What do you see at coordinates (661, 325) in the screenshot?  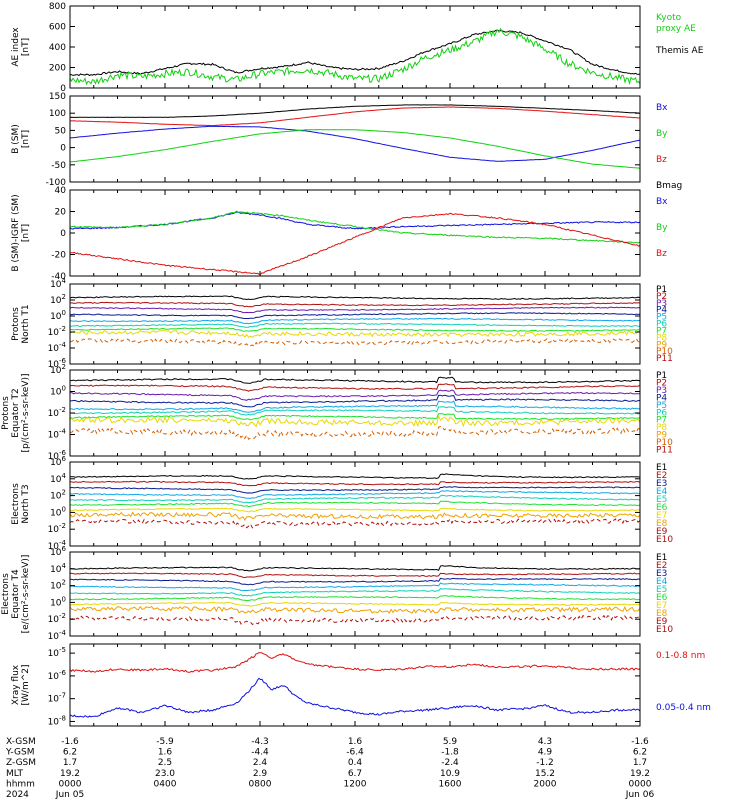 I see `legend-entry: P6` at bounding box center [661, 325].